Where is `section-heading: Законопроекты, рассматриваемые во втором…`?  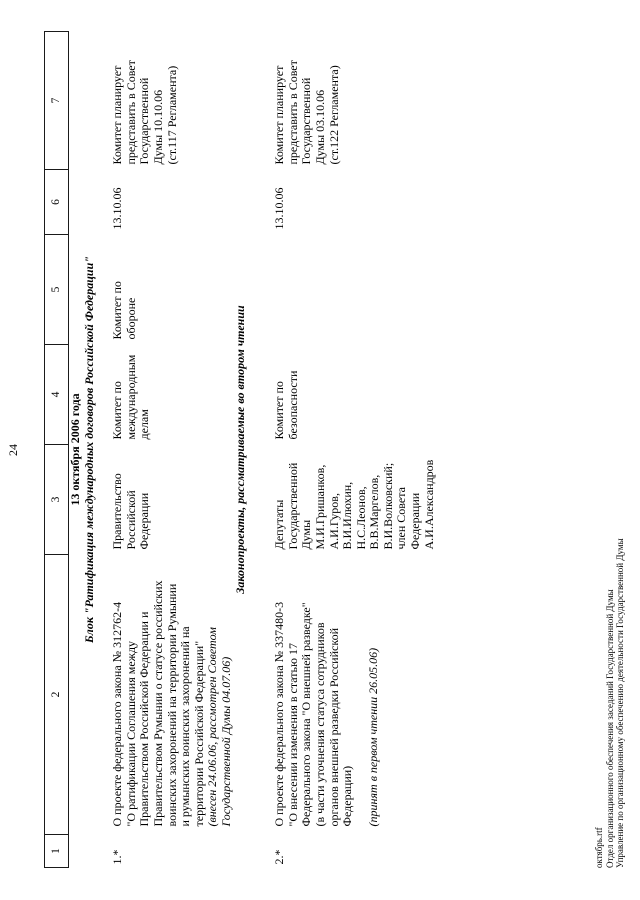
section-heading: Законопроекты, рассматриваемые во втором… is located at coordinates (240, 449).